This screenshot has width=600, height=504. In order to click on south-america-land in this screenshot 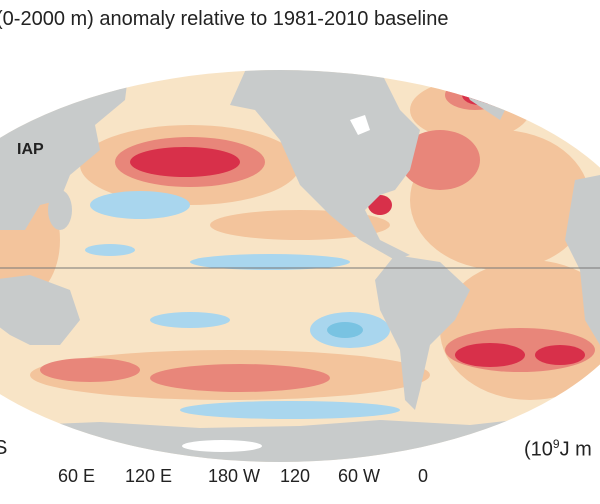, I will do `click(422, 332)`.